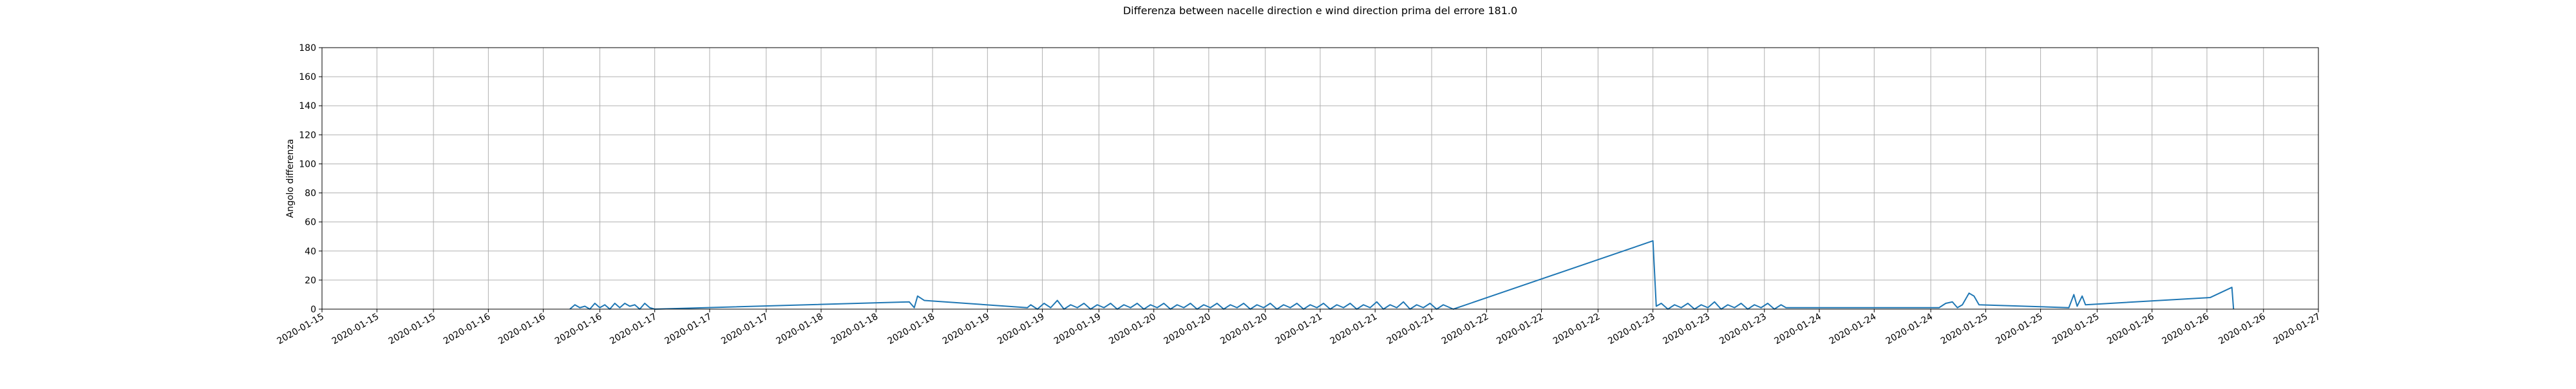  Describe the element at coordinates (313, 310) in the screenshot. I see `y-tick-label: 0` at that location.